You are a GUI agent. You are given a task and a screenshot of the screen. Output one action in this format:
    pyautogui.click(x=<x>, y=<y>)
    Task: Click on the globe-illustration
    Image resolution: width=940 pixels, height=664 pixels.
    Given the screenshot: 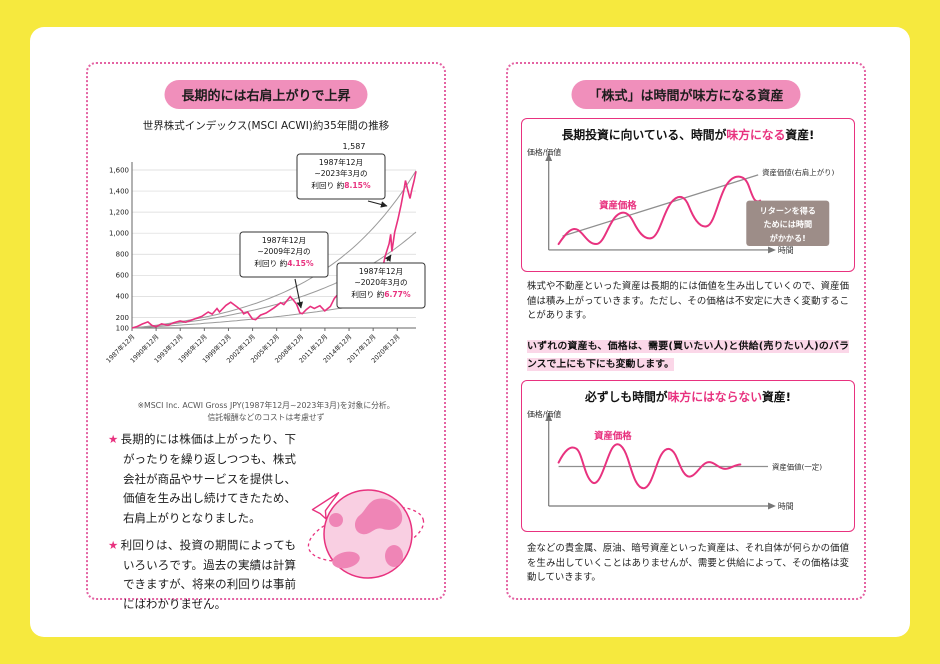 What is the action you would take?
    pyautogui.click(x=366, y=531)
    